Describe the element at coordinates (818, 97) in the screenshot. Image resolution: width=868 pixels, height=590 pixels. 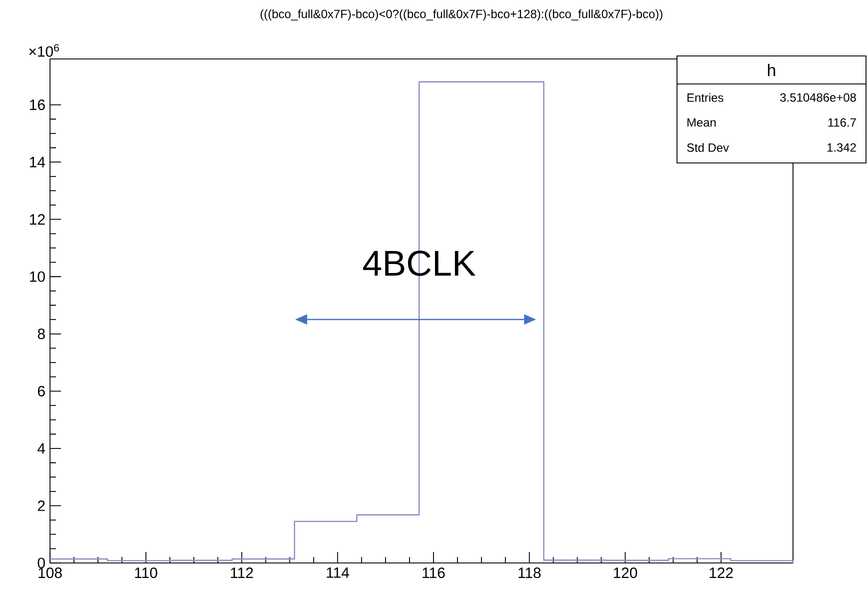
I see `annotation: 3.510486e+08` at that location.